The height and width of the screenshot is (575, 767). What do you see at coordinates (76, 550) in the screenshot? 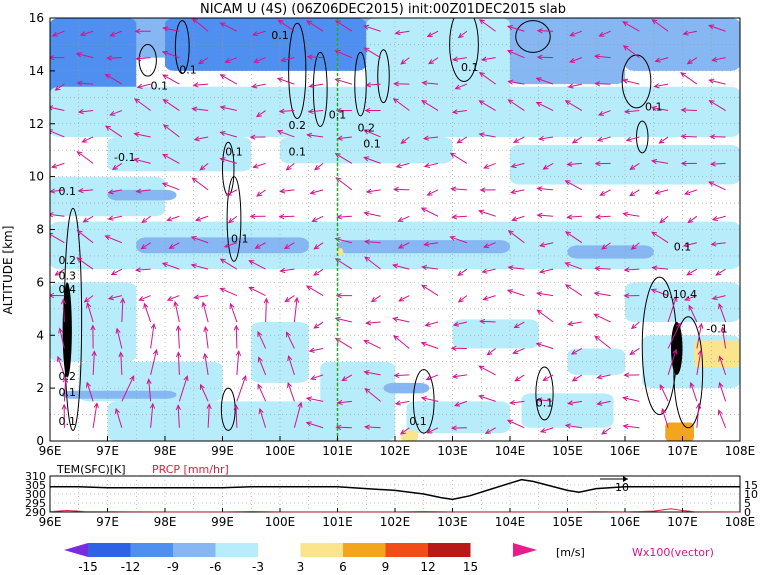
I see `colorbar-end-left` at bounding box center [76, 550].